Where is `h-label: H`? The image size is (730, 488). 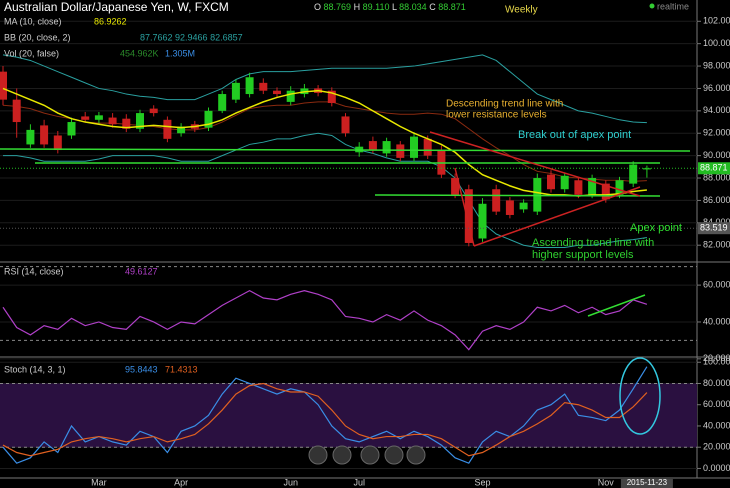 h-label: H is located at coordinates (357, 7).